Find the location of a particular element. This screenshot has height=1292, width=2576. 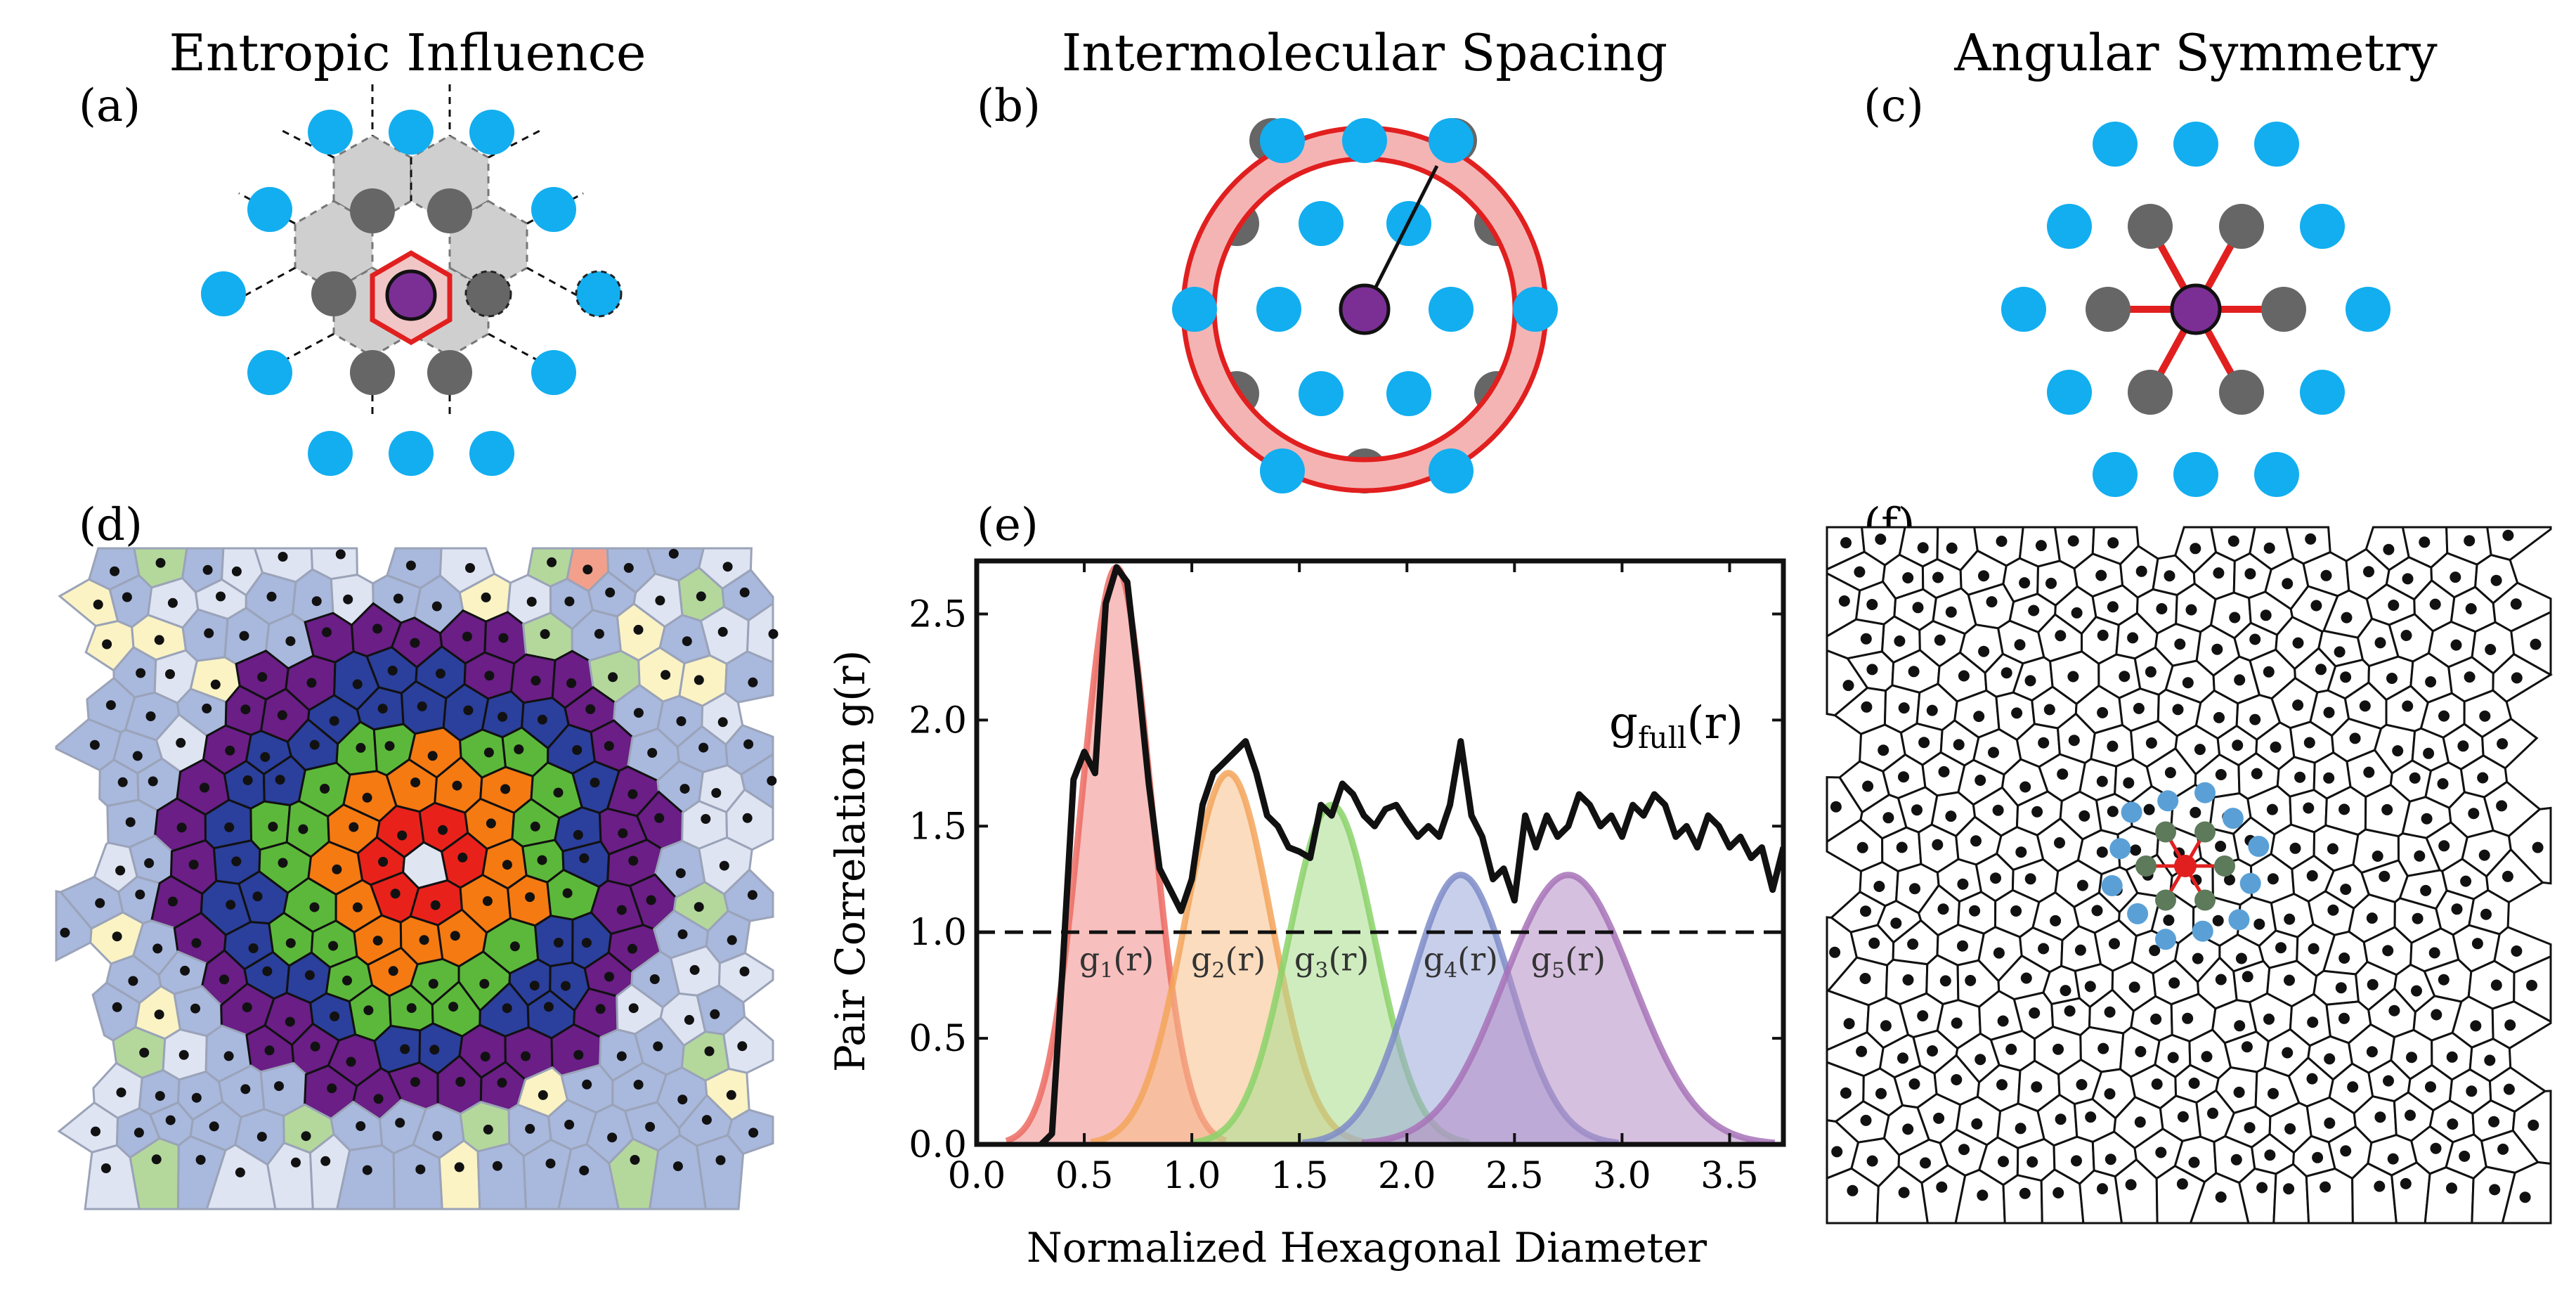

central-particle-c is located at coordinates (2196, 309).